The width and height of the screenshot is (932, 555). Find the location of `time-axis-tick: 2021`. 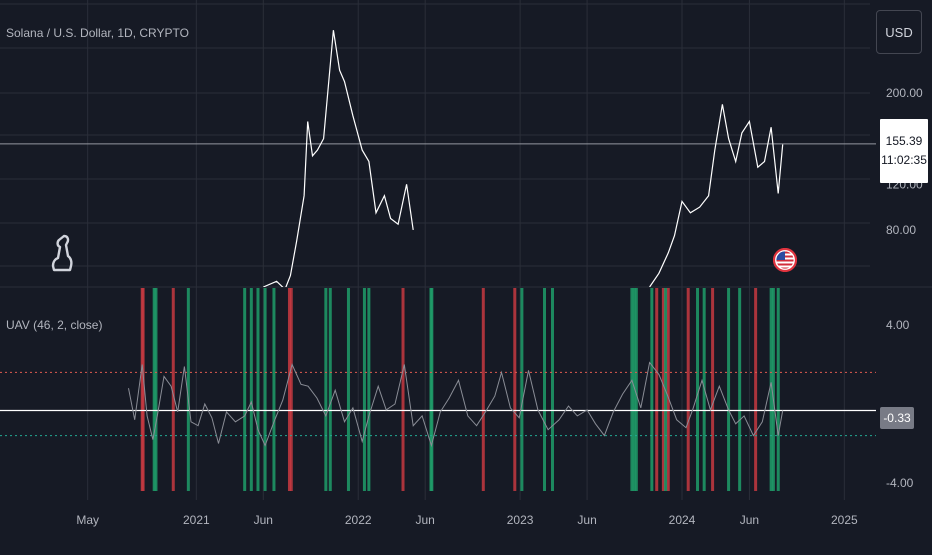

time-axis-tick: 2021 is located at coordinates (196, 520).